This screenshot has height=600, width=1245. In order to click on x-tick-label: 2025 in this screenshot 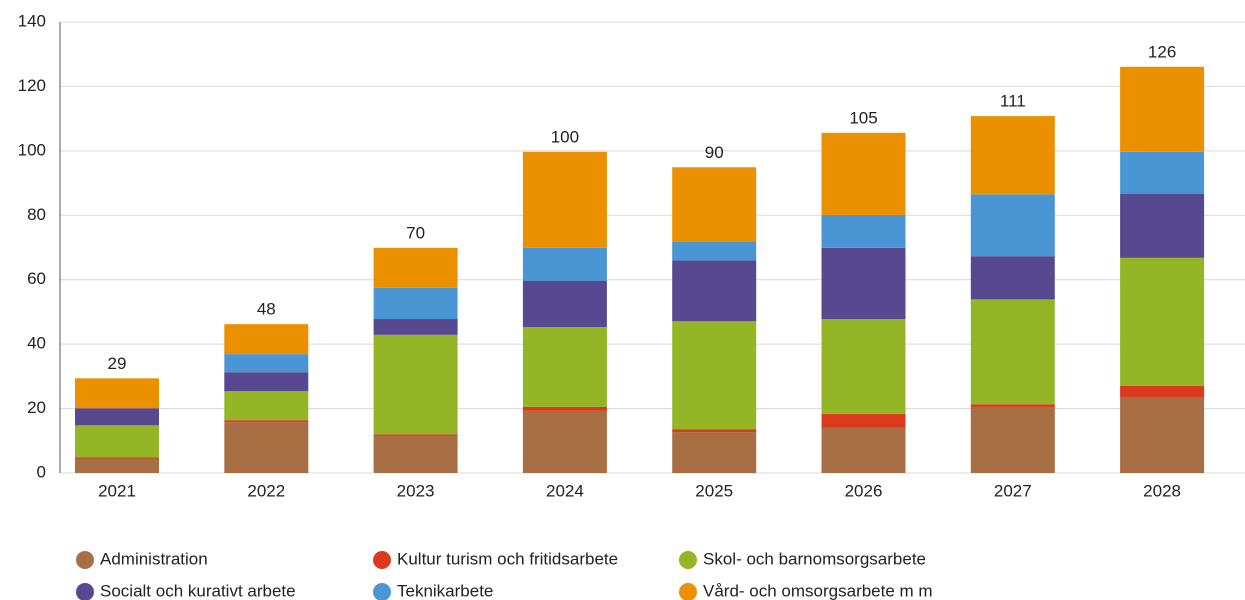, I will do `click(714, 490)`.